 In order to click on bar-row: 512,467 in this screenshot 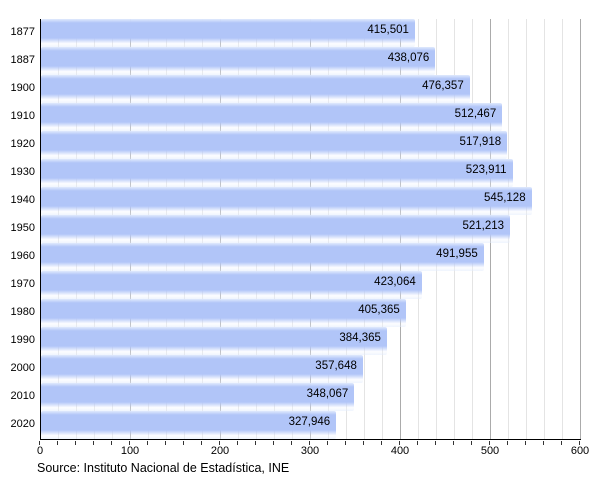, I will do `click(311, 117)`.